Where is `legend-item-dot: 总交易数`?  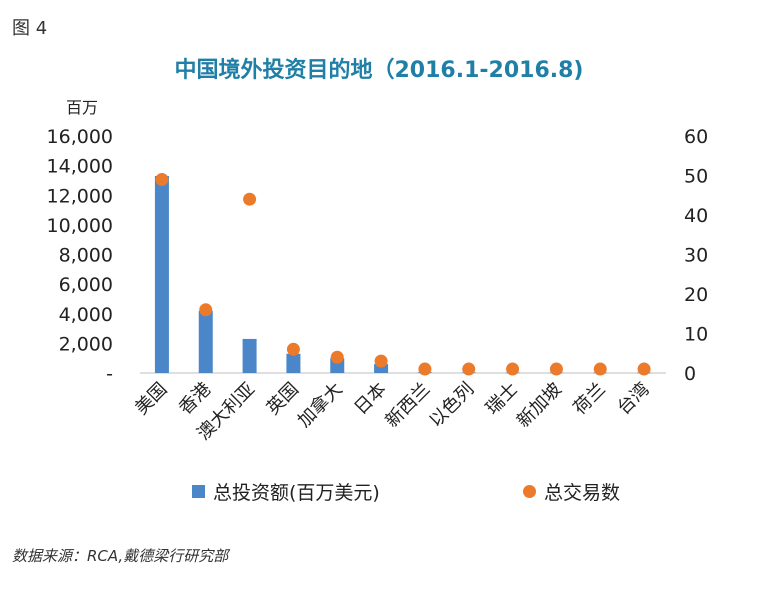
legend-item-dot: 总交易数 is located at coordinates (571, 491).